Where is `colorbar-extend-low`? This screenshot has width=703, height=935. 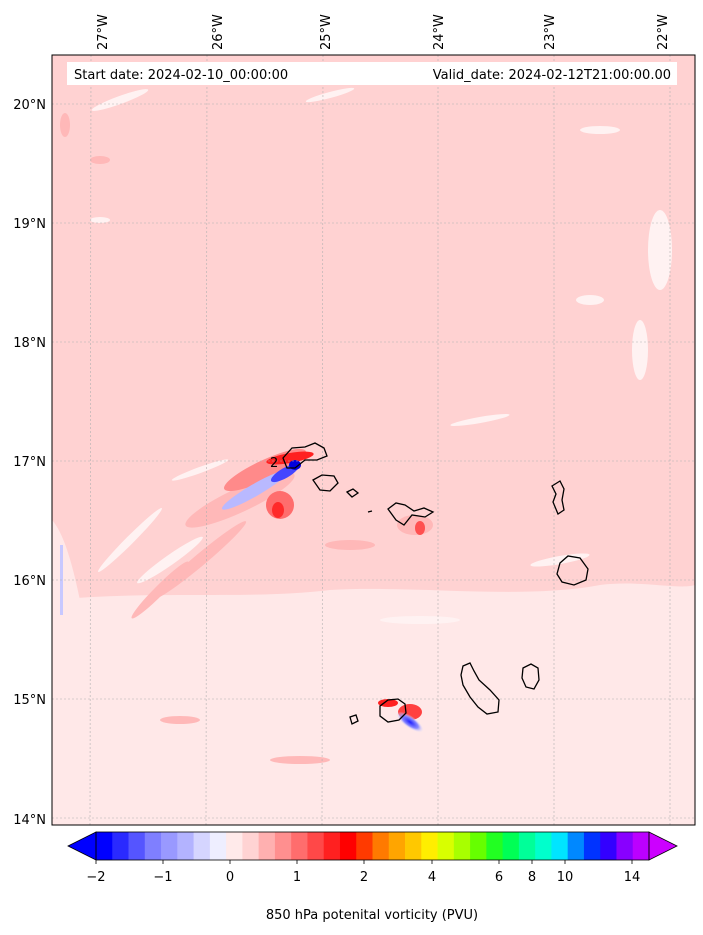
colorbar-extend-low is located at coordinates (82, 846).